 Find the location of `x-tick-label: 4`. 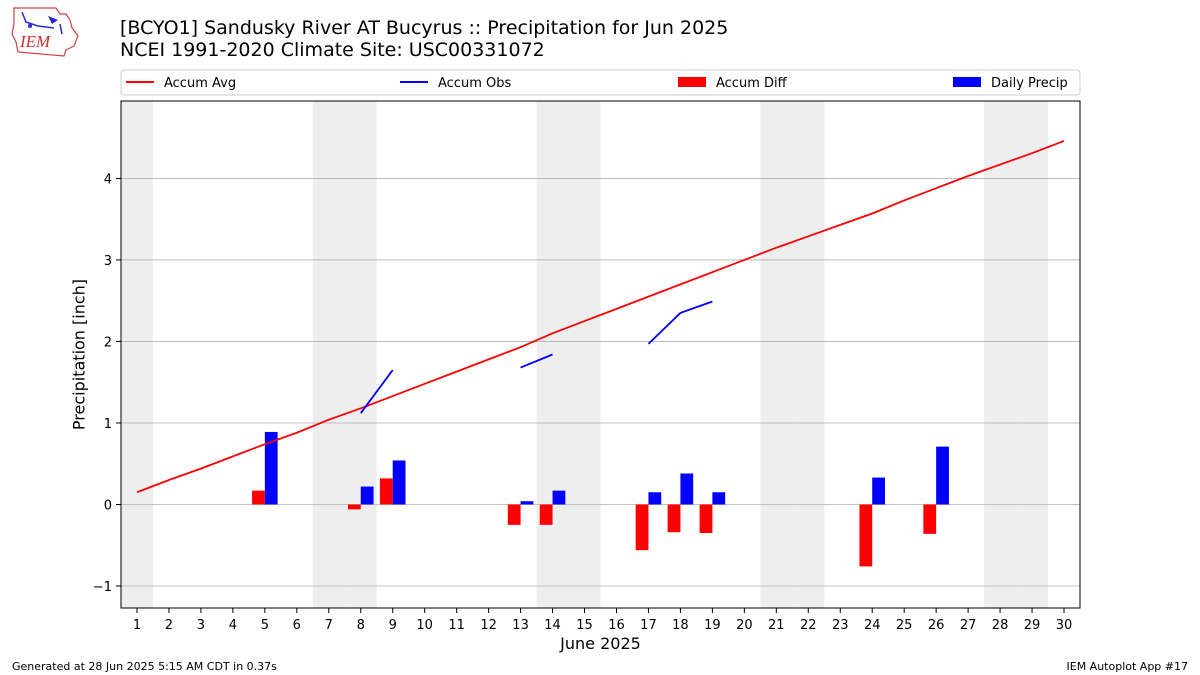

x-tick-label: 4 is located at coordinates (233, 625).